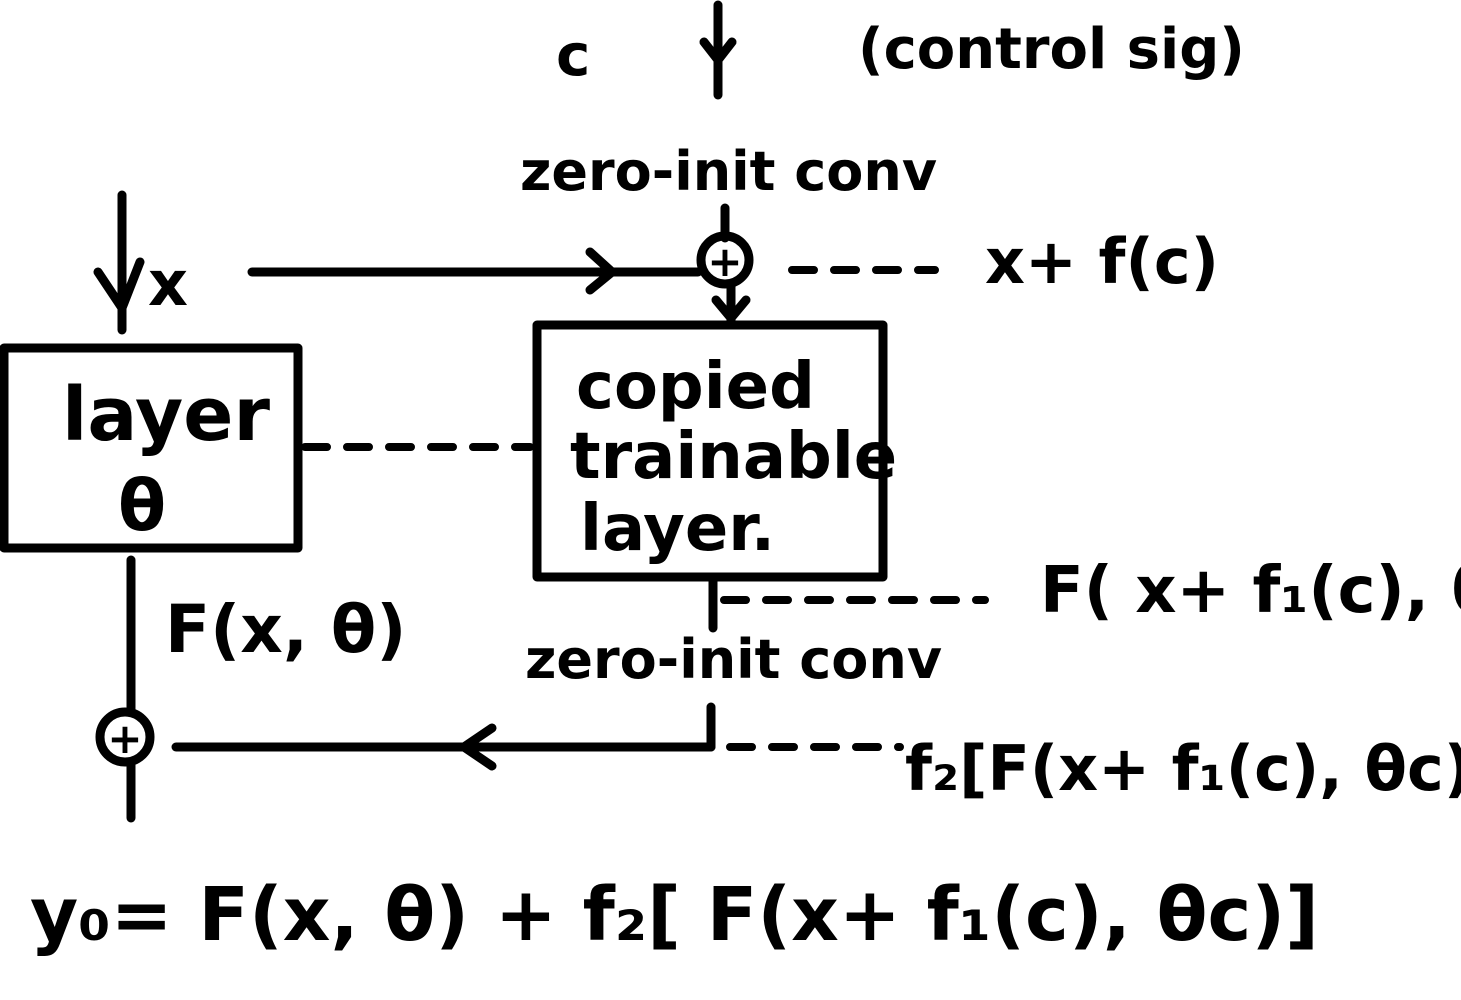 Image resolution: width=1461 pixels, height=1000 pixels. I want to click on locked-layer-block: layer θ, so click(151, 448).